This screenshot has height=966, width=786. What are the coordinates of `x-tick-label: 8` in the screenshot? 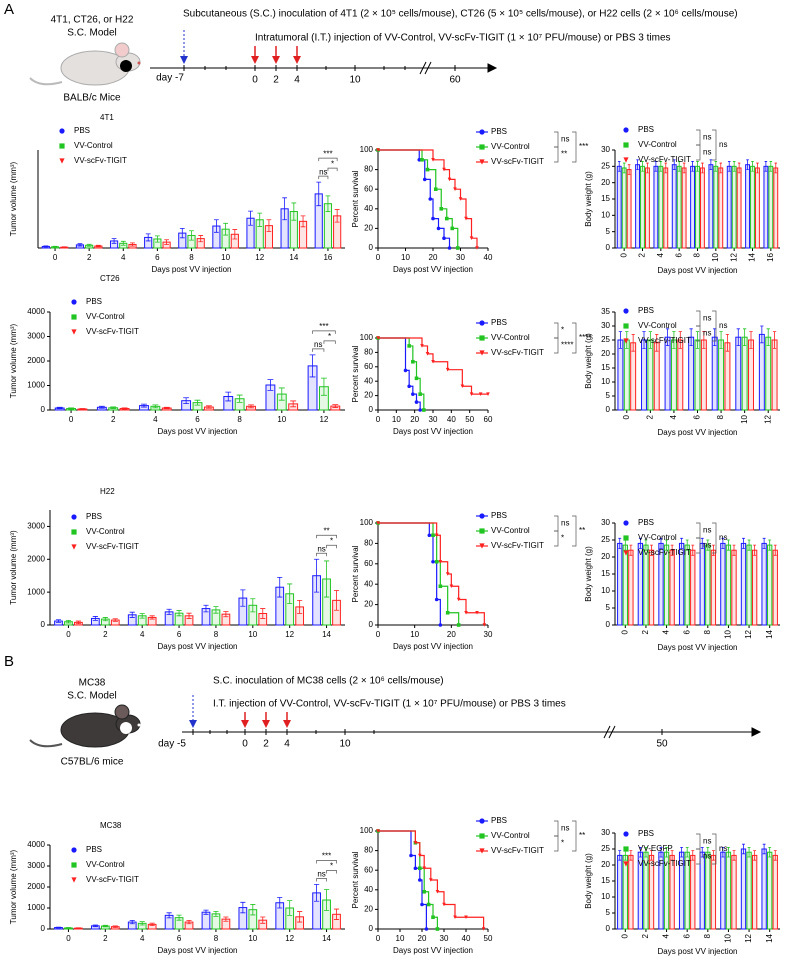 It's located at (707, 631).